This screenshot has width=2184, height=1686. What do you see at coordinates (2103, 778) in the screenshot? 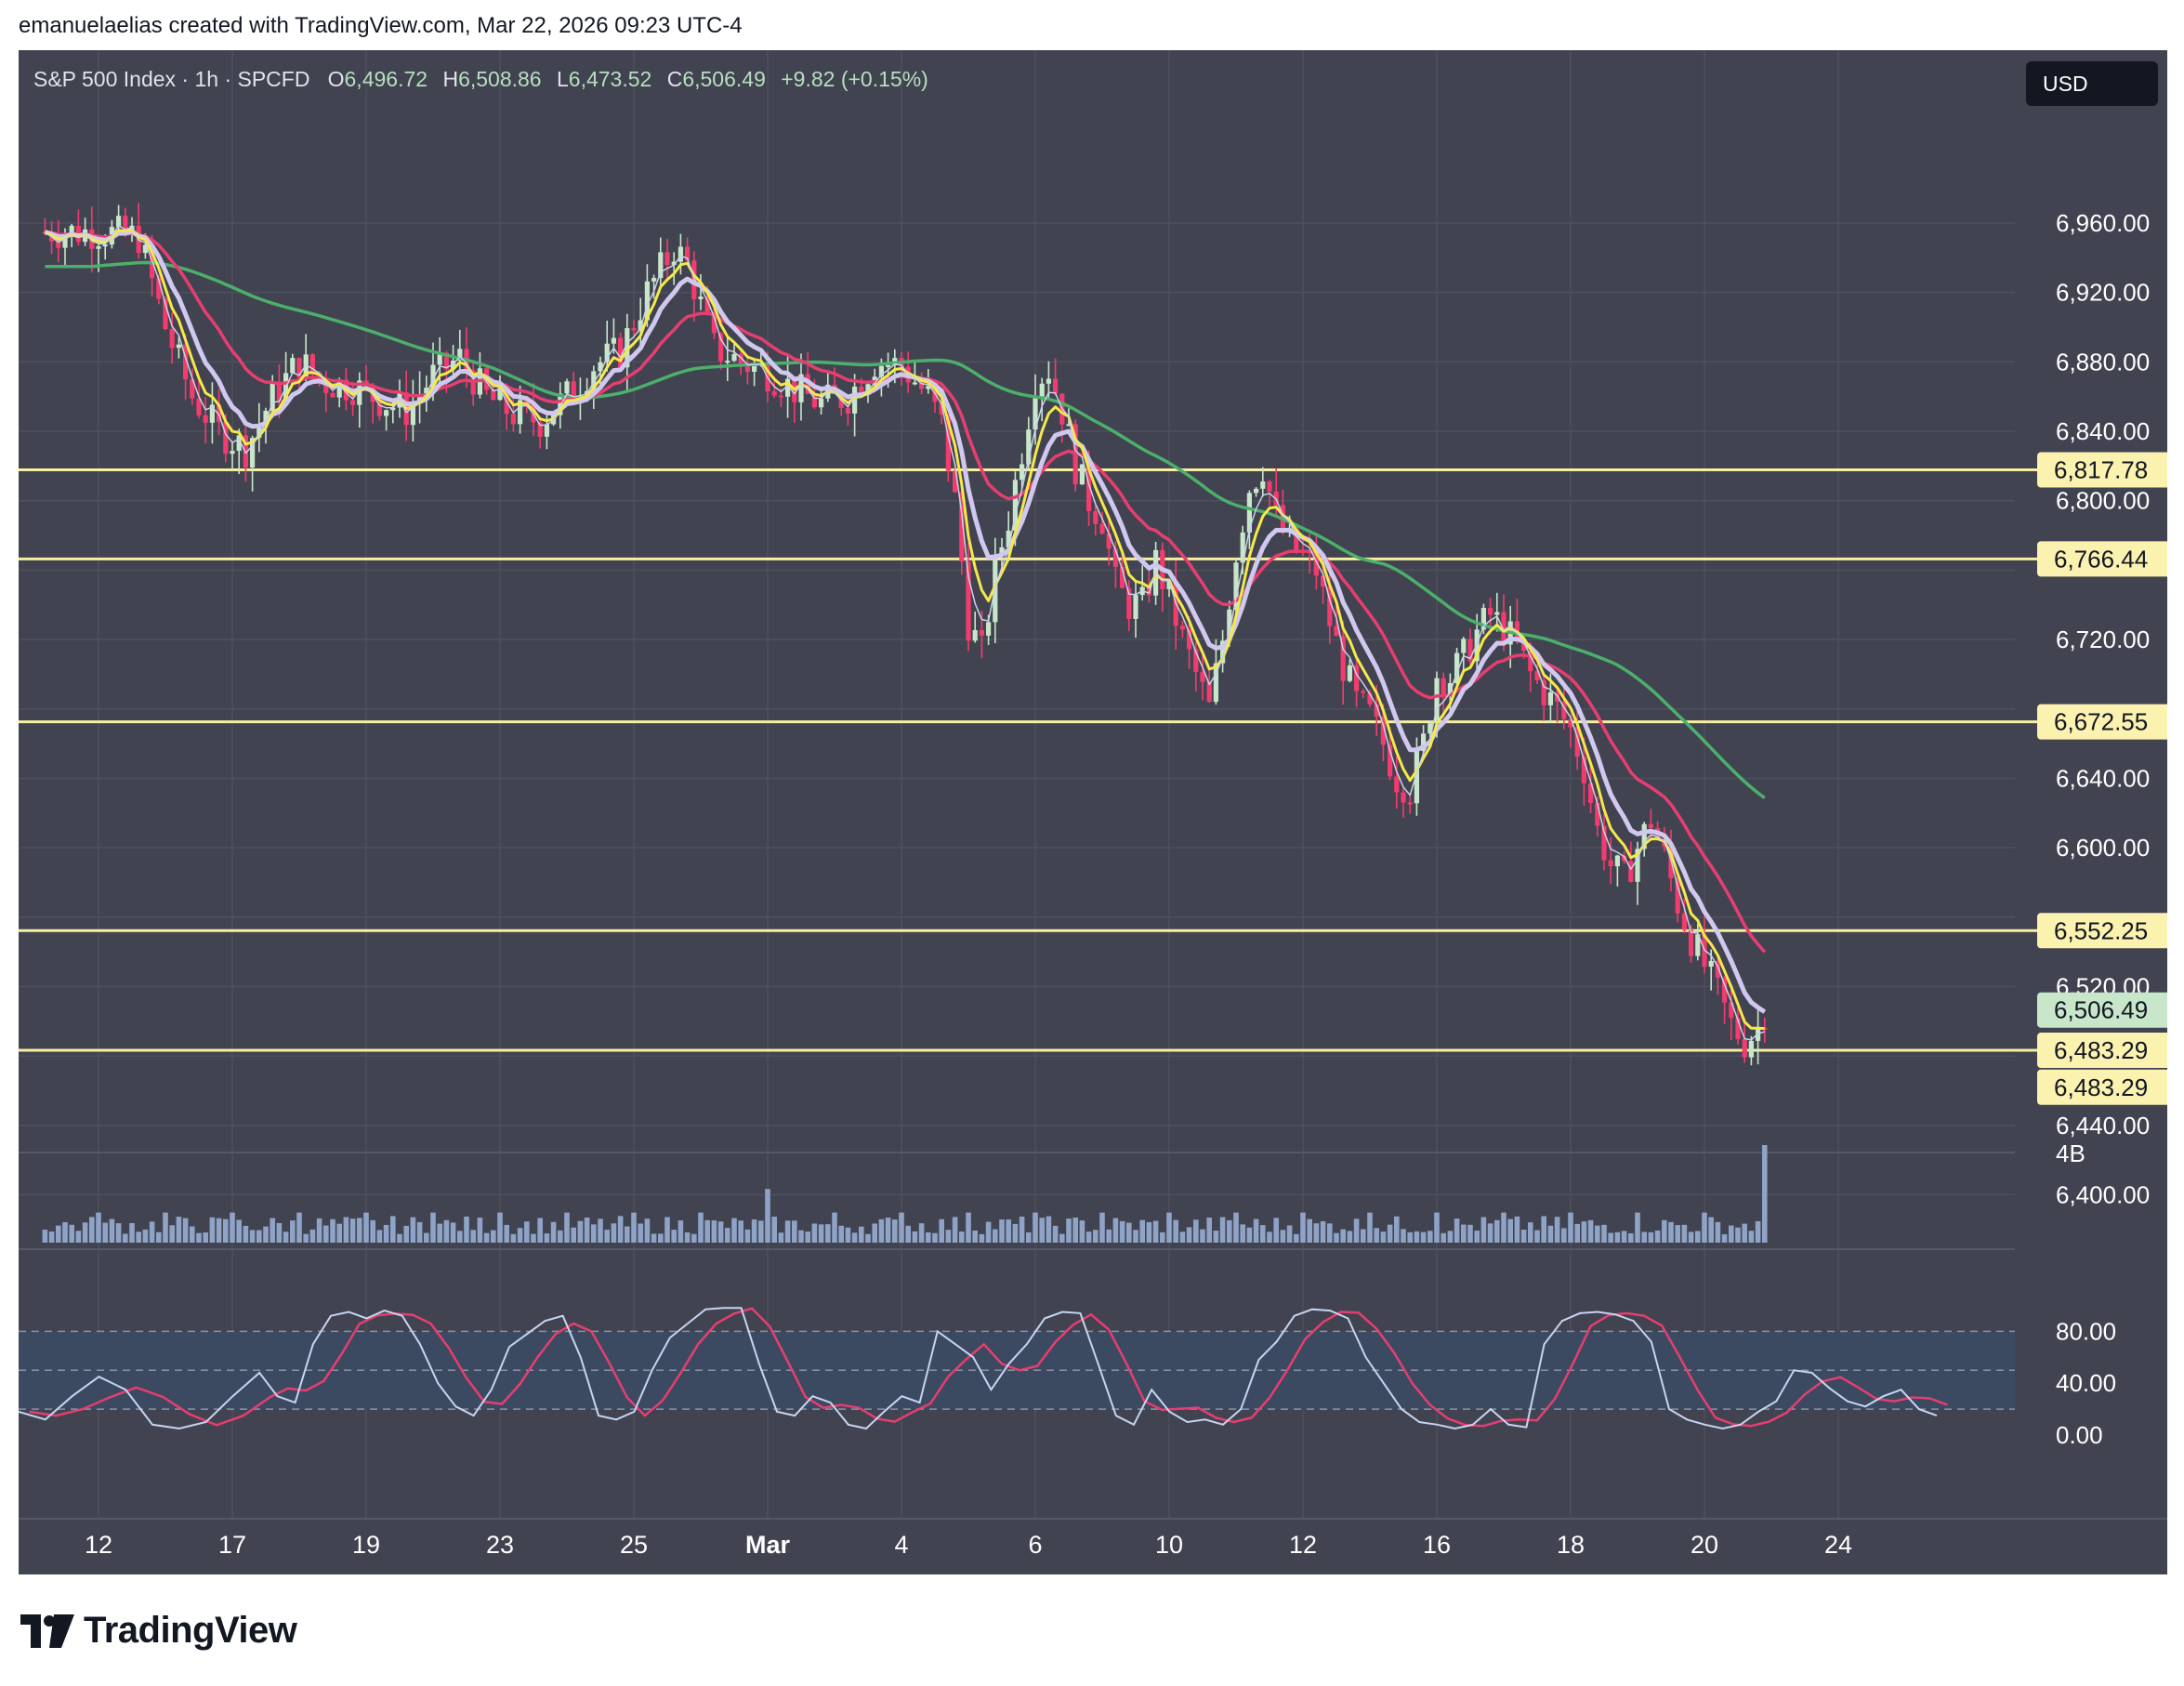
I see `price-tick-label: 6,640.00` at bounding box center [2103, 778].